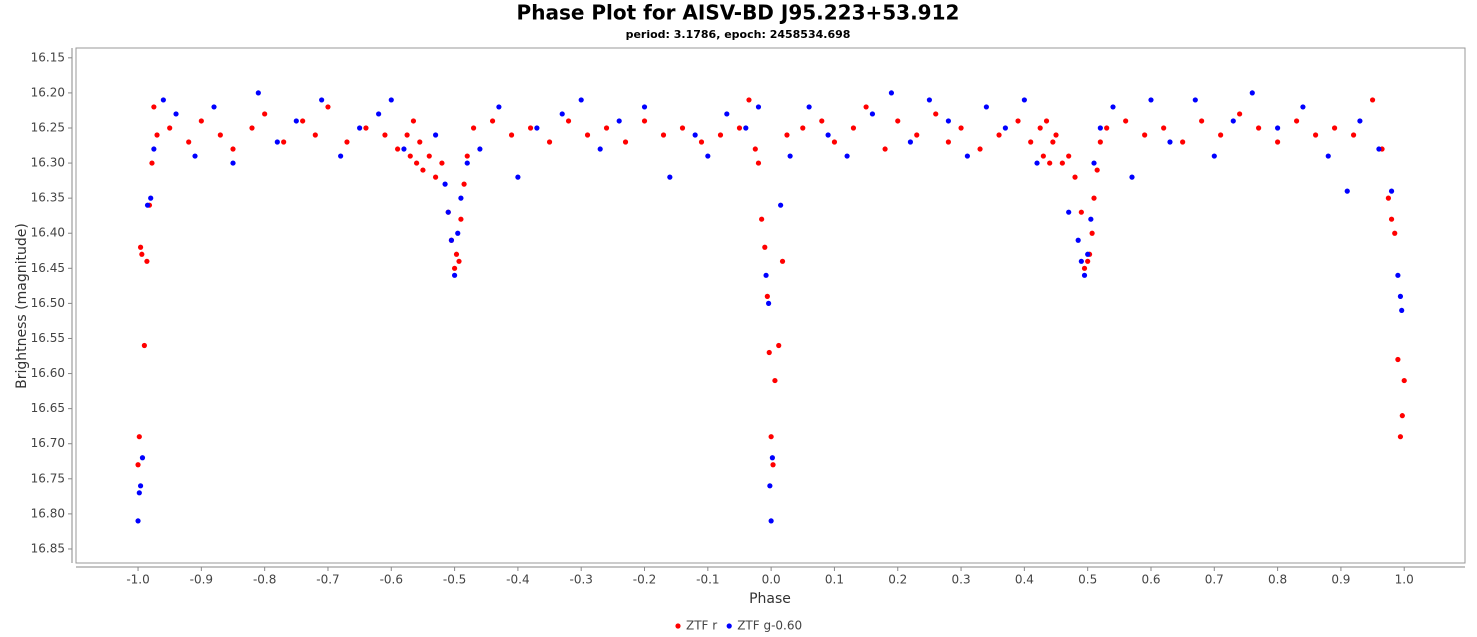  Describe the element at coordinates (48, 57) in the screenshot. I see `y-tick-label: 16.15` at that location.